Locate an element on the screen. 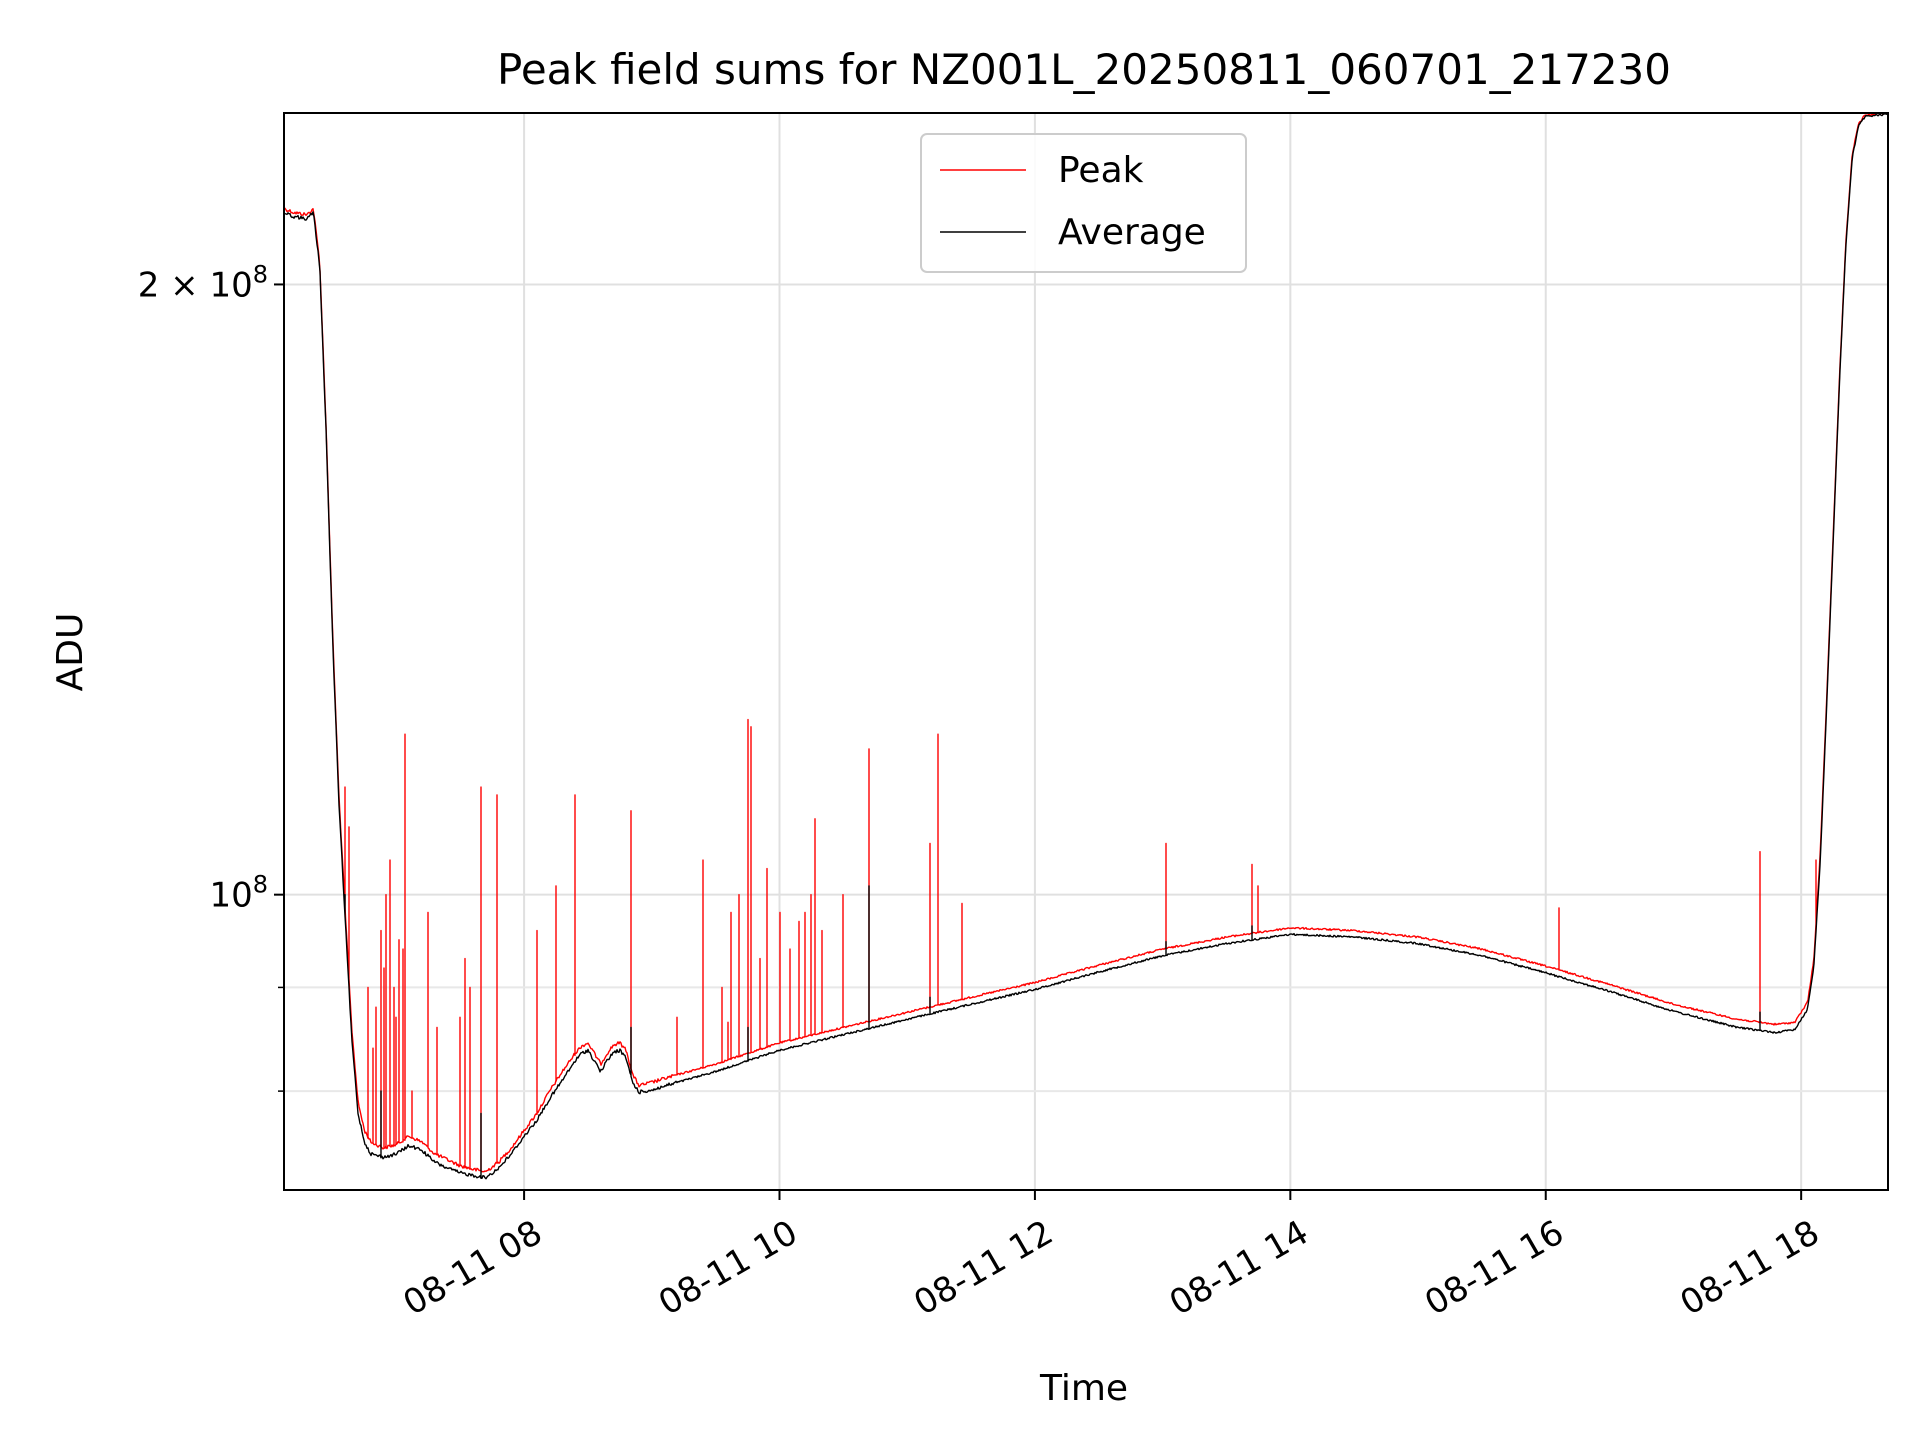 Image resolution: width=1920 pixels, height=1440 pixels. y-tick-label: 2 × 108 is located at coordinates (203, 282).